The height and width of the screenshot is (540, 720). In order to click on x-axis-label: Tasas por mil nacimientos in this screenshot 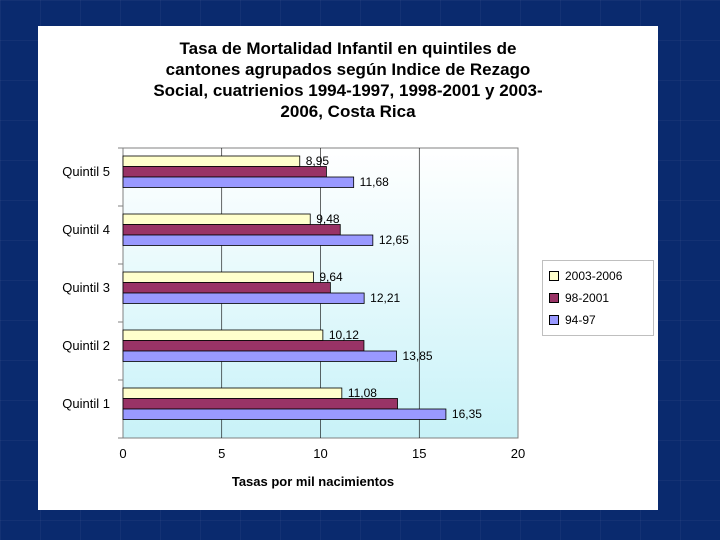, I will do `click(313, 481)`.